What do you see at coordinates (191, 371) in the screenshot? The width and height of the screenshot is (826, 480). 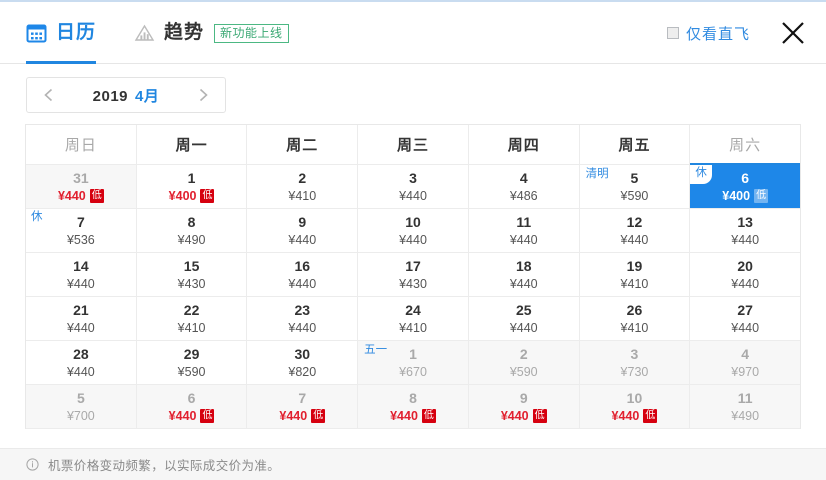 I see `price-value: ¥590` at bounding box center [191, 371].